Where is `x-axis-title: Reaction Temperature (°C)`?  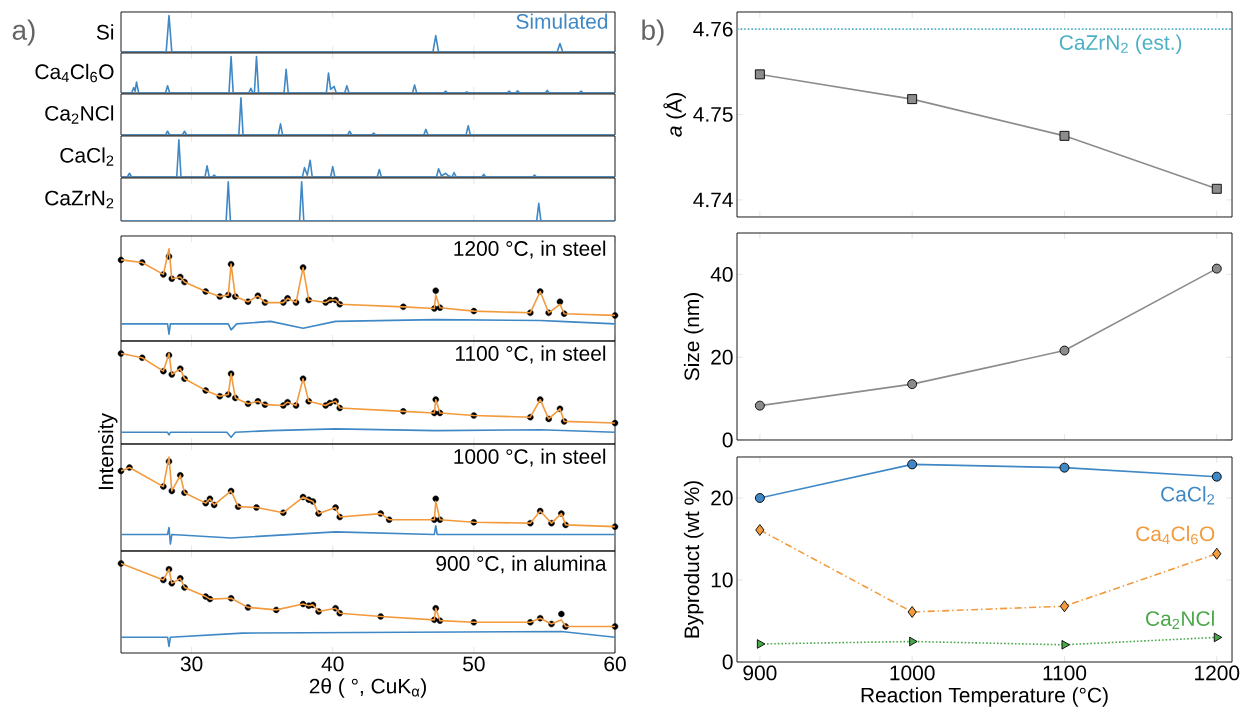 x-axis-title: Reaction Temperature (°C) is located at coordinates (984, 697).